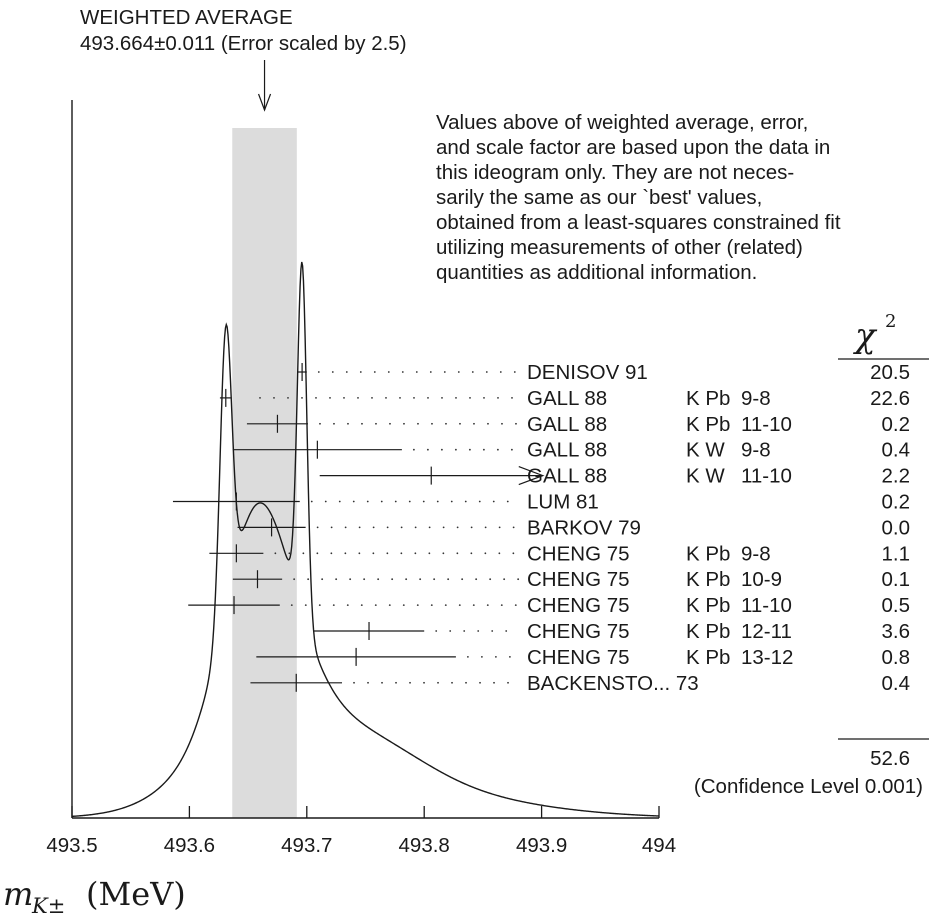 Image resolution: width=929 pixels, height=920 pixels. What do you see at coordinates (756, 553) in the screenshot?
I see `measurement-transition: 9-8` at bounding box center [756, 553].